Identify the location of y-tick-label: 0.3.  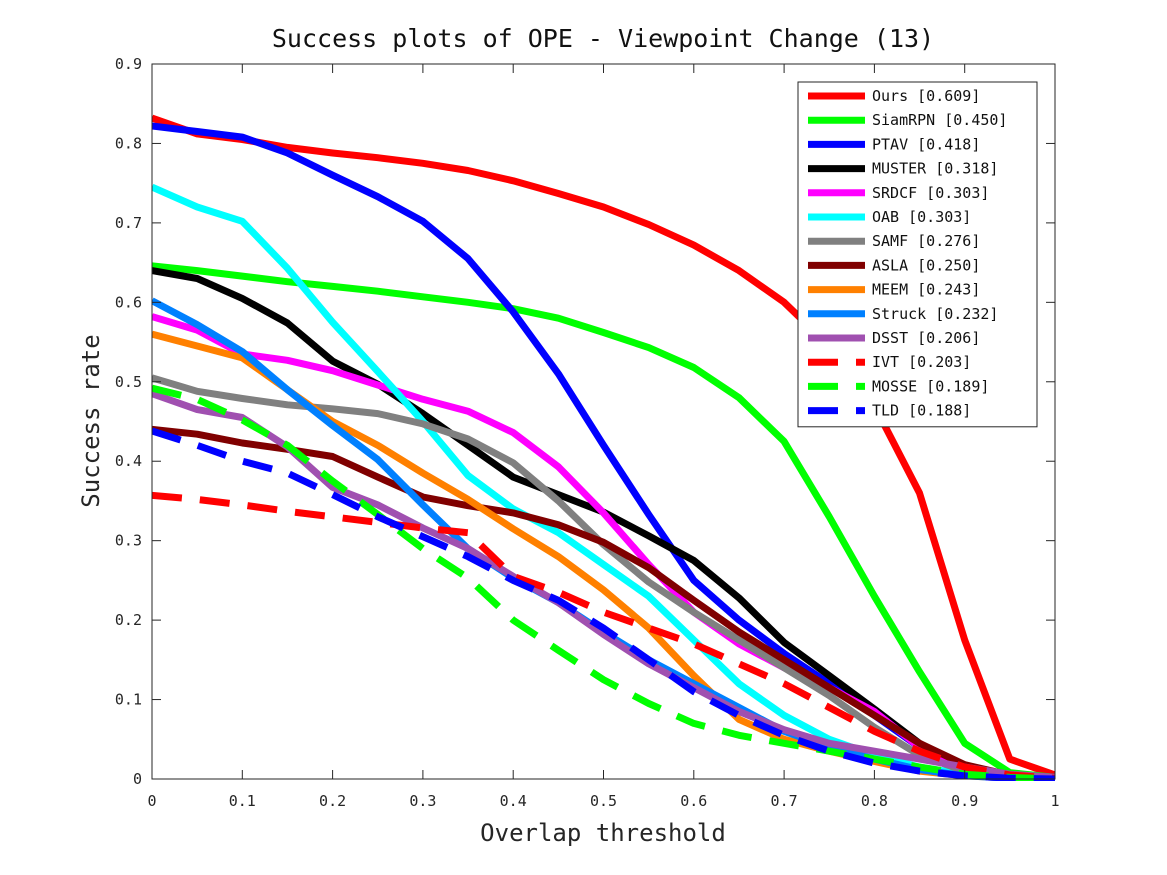
(128, 541).